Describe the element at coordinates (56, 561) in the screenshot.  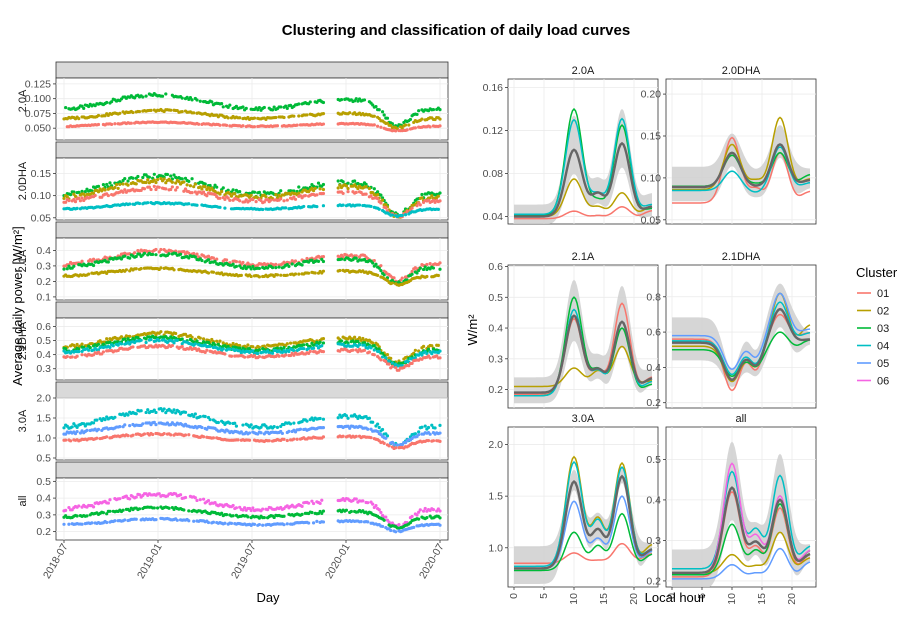
I see `x-tick-label: 2018-07` at that location.